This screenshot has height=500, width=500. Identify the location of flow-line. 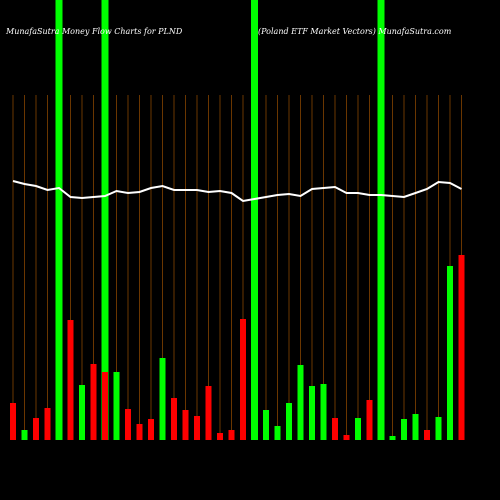
(237, 191).